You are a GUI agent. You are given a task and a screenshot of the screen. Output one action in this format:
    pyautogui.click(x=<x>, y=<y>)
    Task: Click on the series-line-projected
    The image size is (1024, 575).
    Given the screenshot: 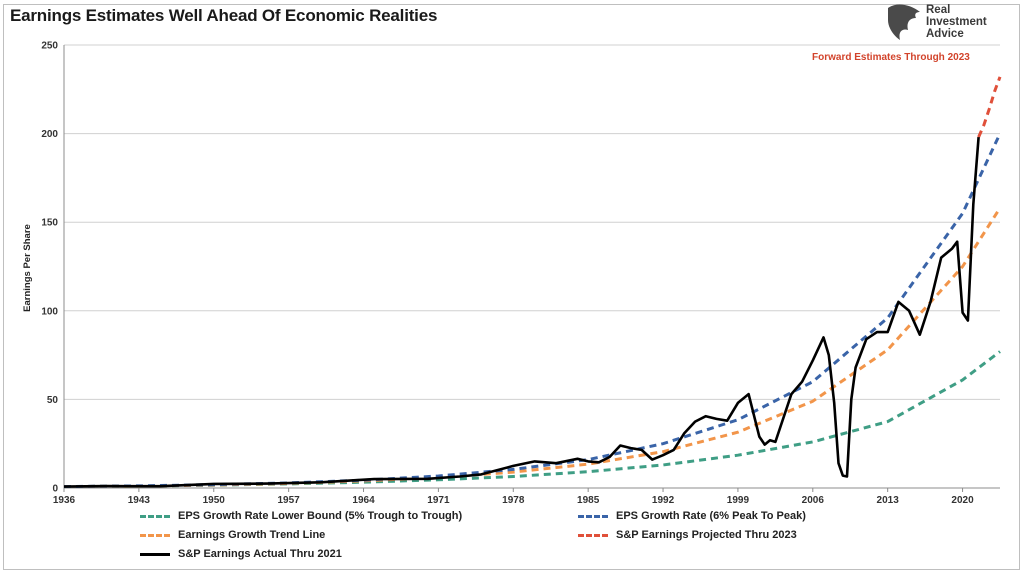 What is the action you would take?
    pyautogui.click(x=989, y=107)
    